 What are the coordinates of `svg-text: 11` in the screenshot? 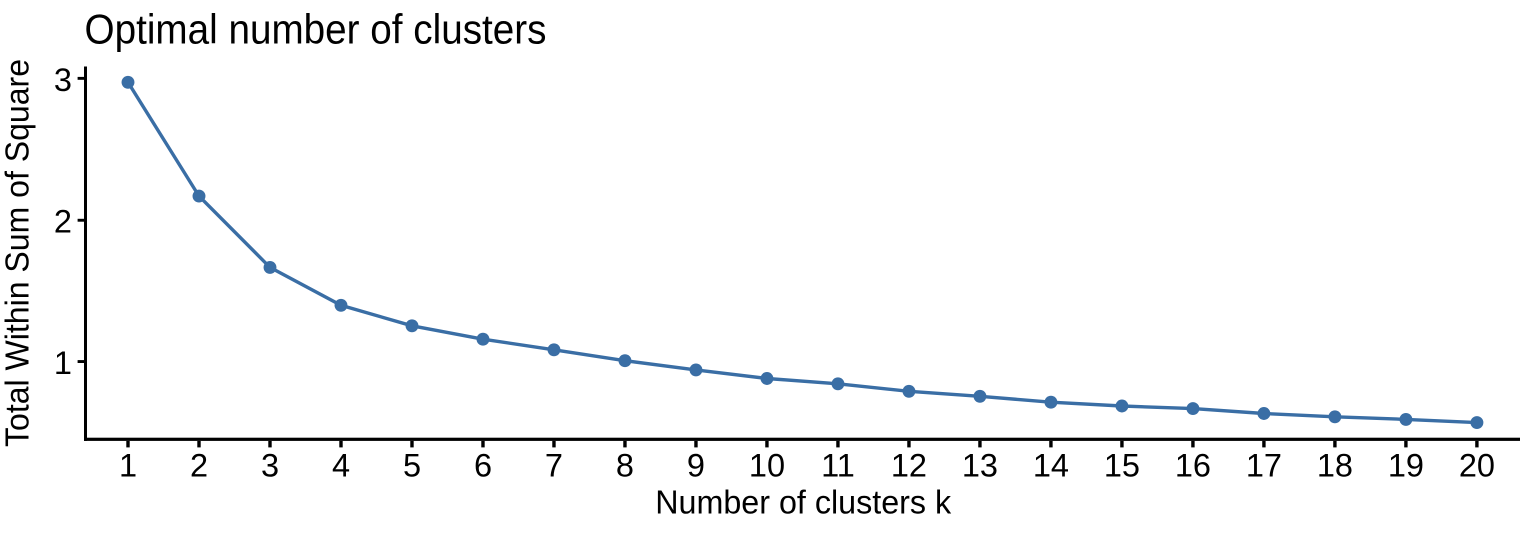 It's located at (838, 466).